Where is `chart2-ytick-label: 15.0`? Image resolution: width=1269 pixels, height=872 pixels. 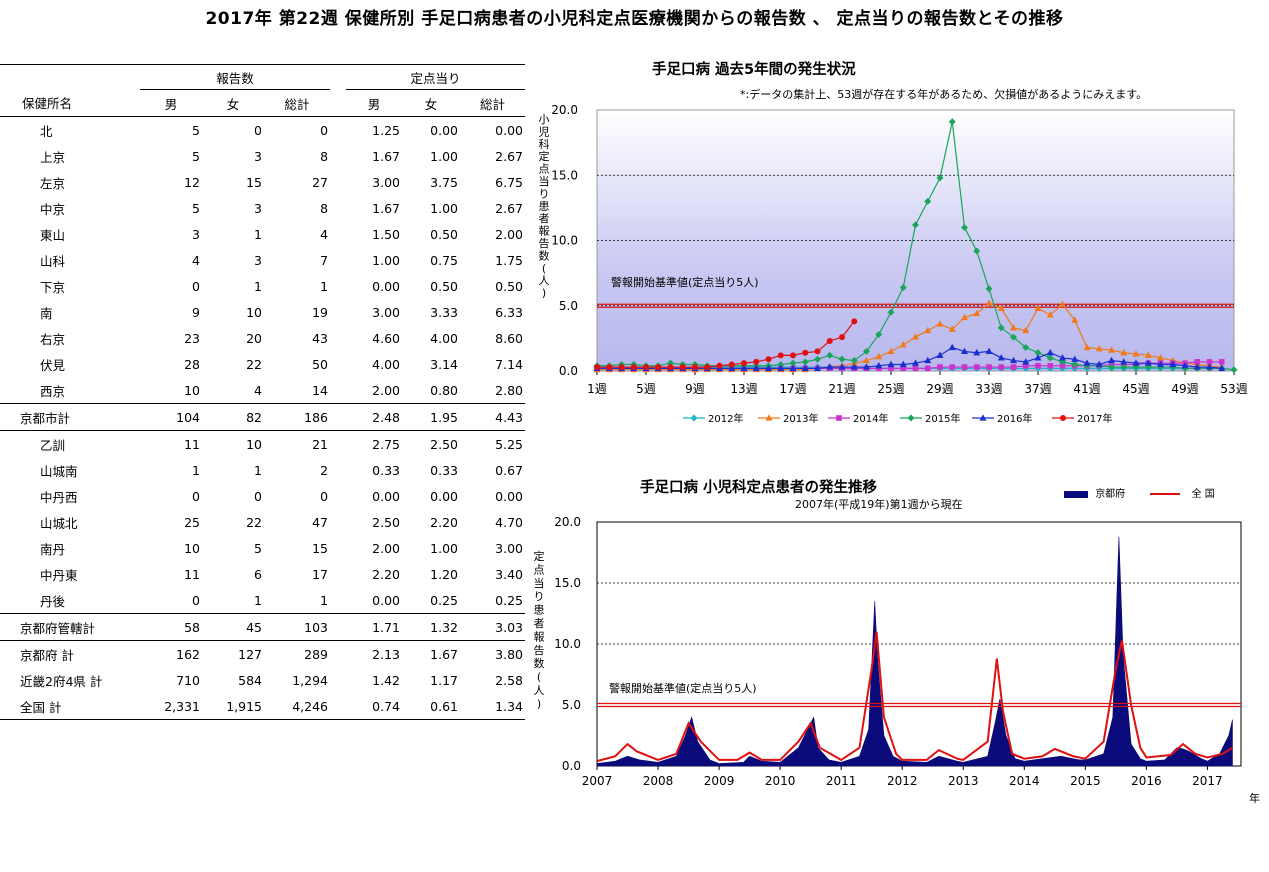
chart2-ytick-label: 15.0 is located at coordinates (567, 583).